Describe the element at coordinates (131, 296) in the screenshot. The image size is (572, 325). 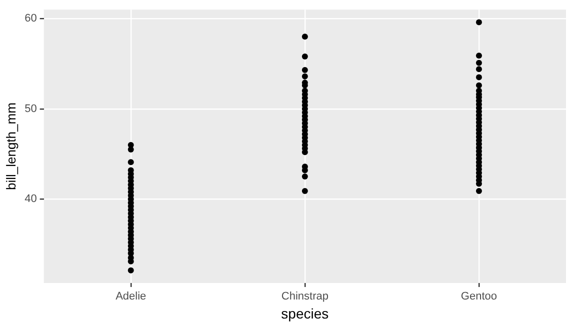
I see `x-tick-label: Adelie` at that location.